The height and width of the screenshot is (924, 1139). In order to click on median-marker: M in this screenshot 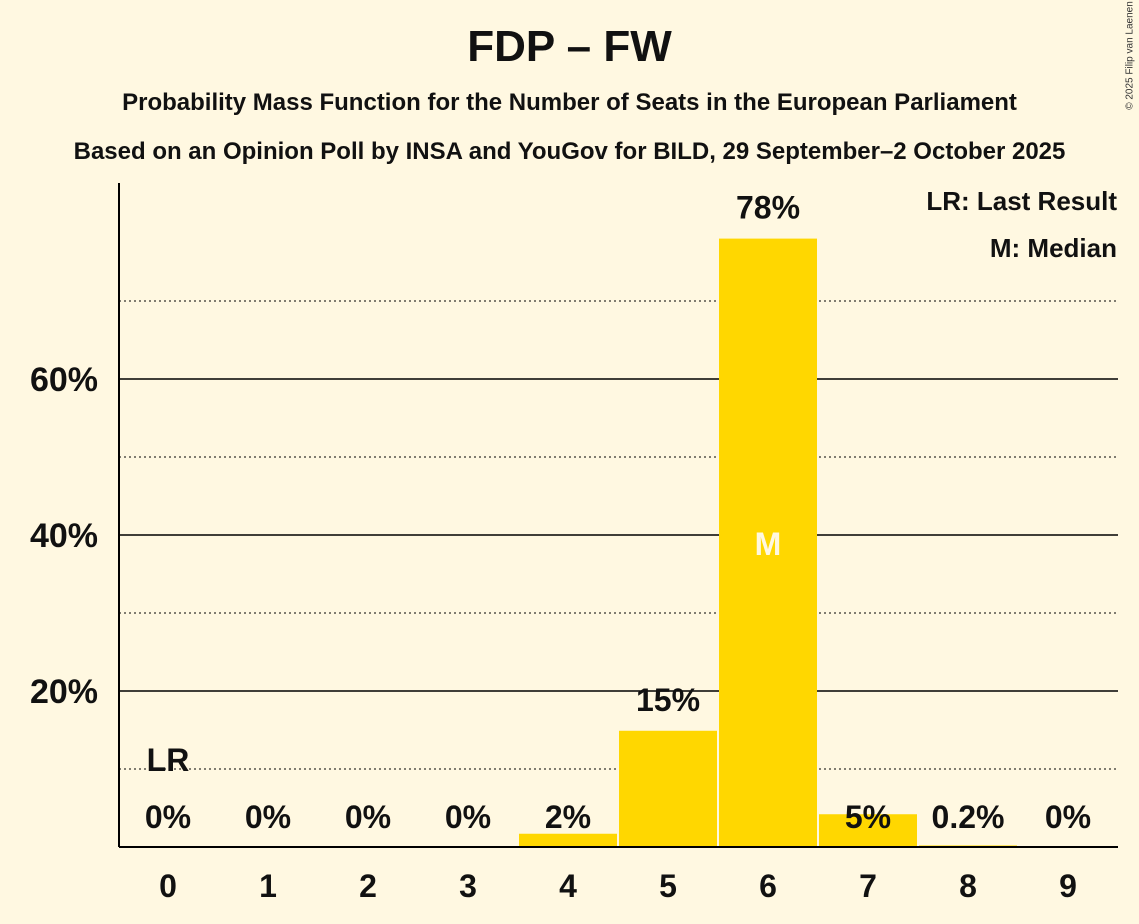, I will do `click(768, 544)`.